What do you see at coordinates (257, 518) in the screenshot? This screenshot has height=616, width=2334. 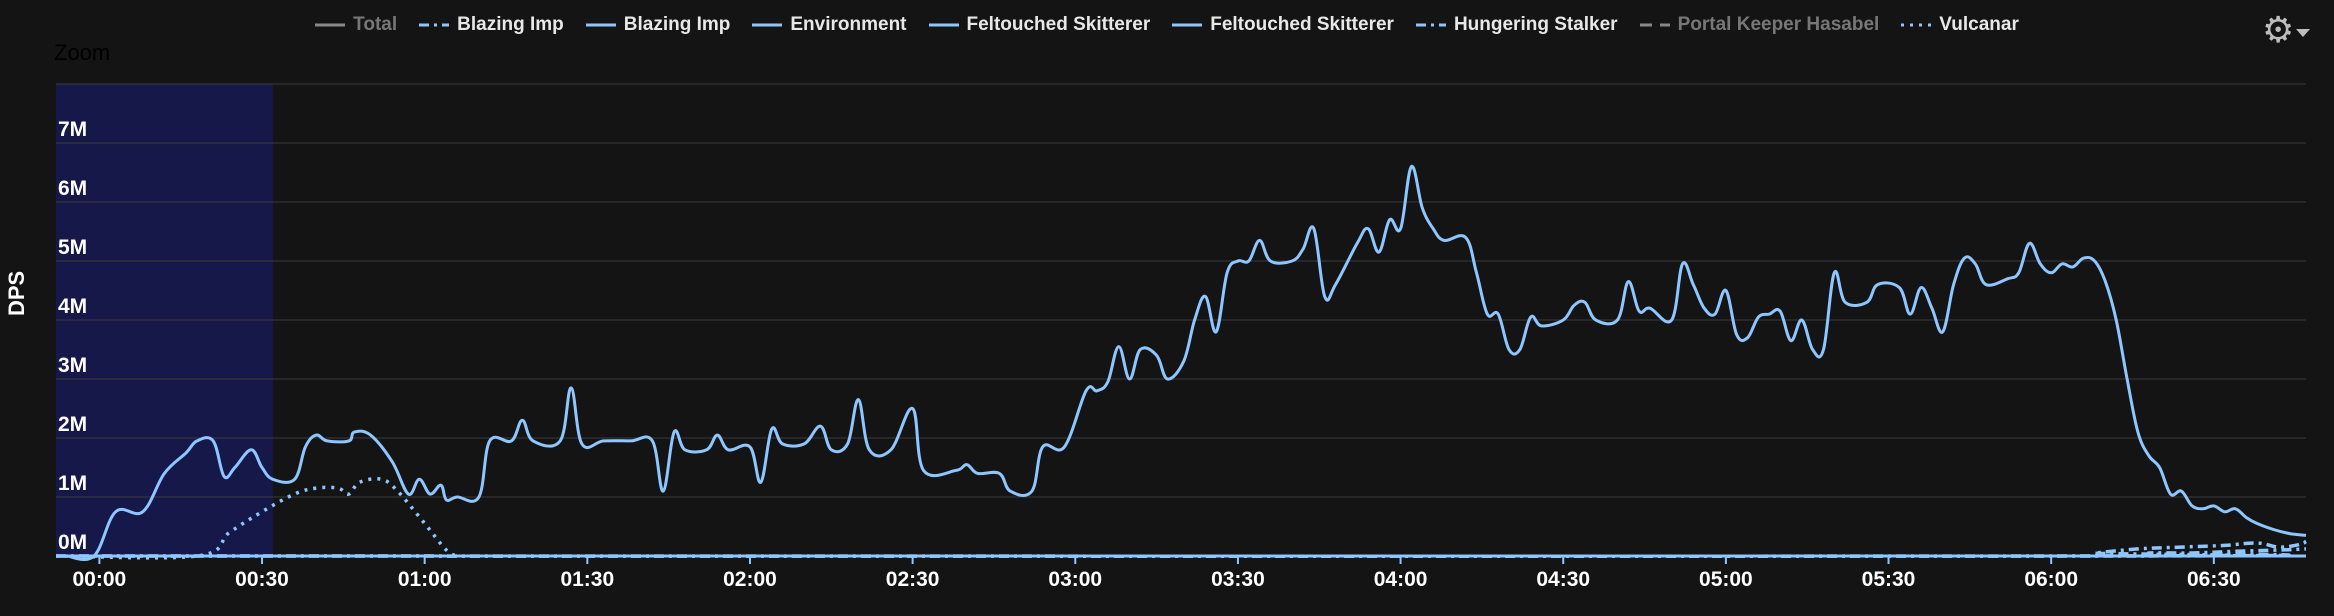 I see `series-line-vulcanar` at bounding box center [257, 518].